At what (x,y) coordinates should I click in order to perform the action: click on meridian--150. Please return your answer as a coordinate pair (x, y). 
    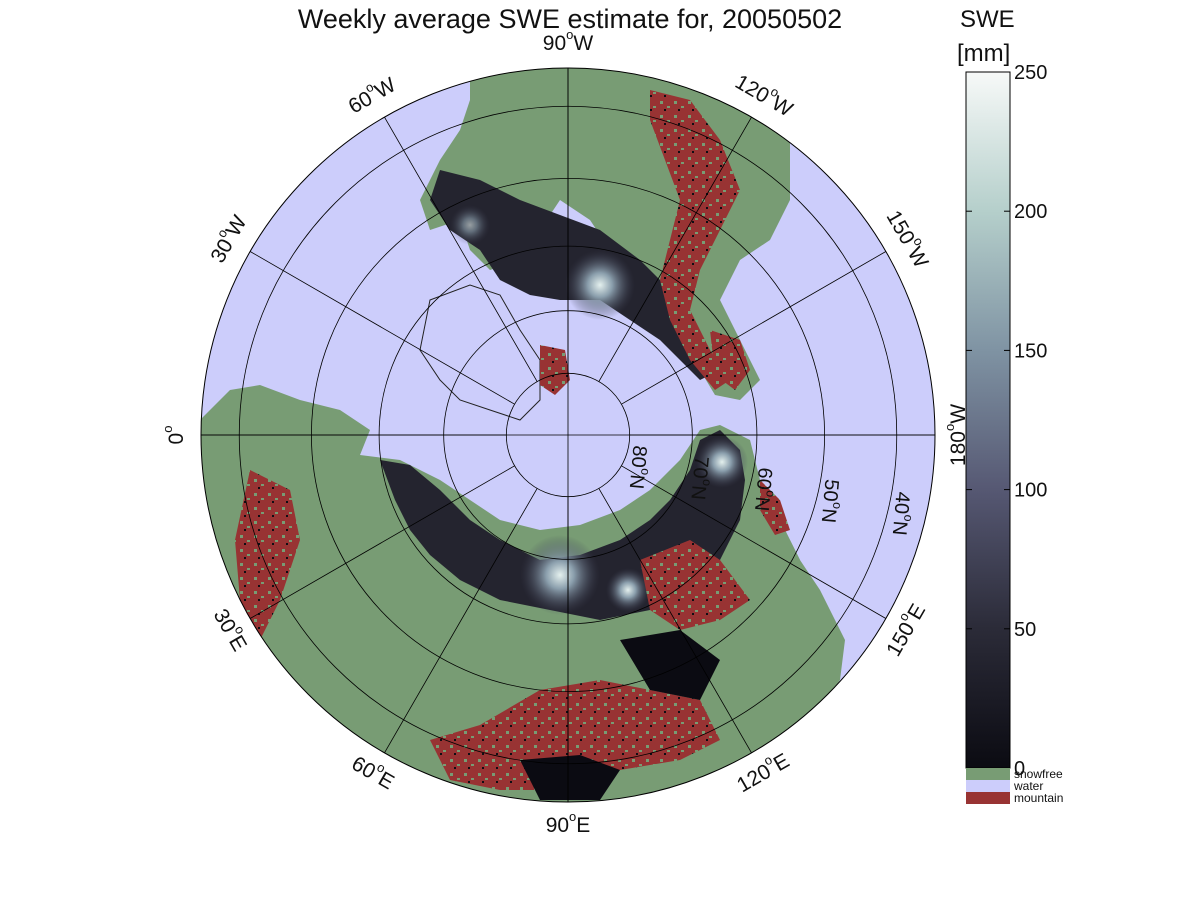
    Looking at the image, I should click on (754, 328).